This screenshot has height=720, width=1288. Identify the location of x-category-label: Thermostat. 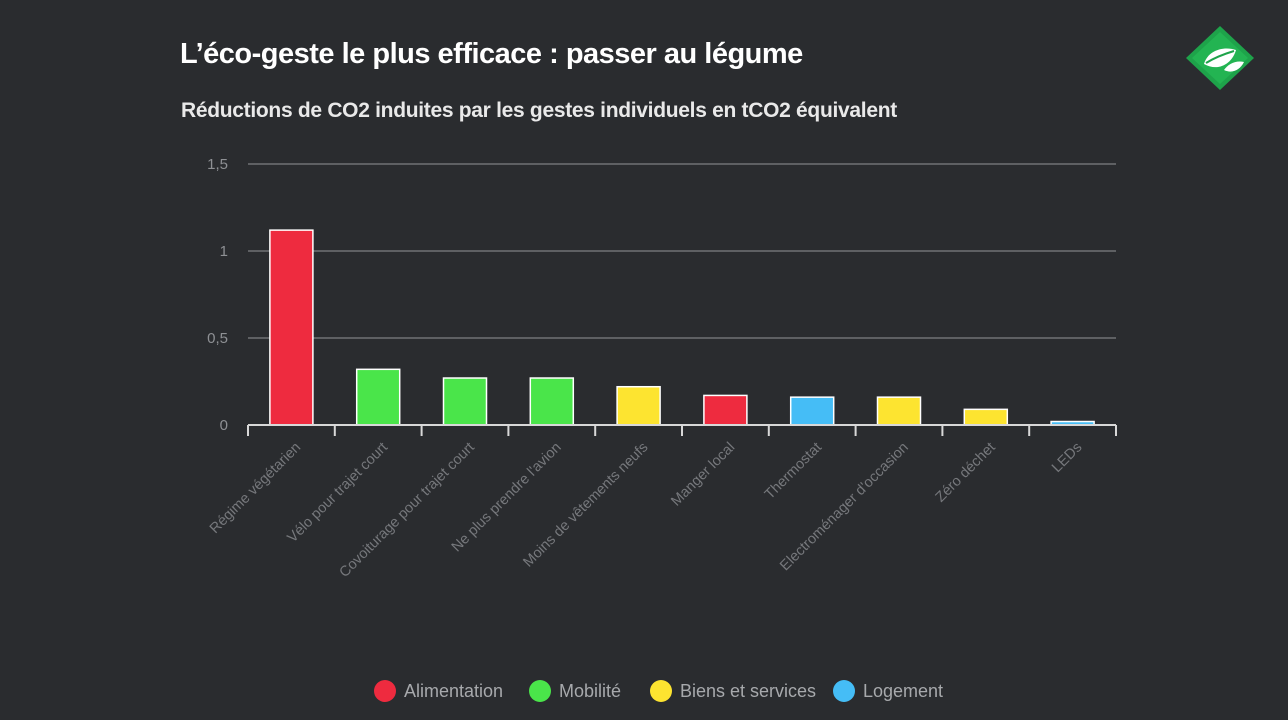
(793, 471).